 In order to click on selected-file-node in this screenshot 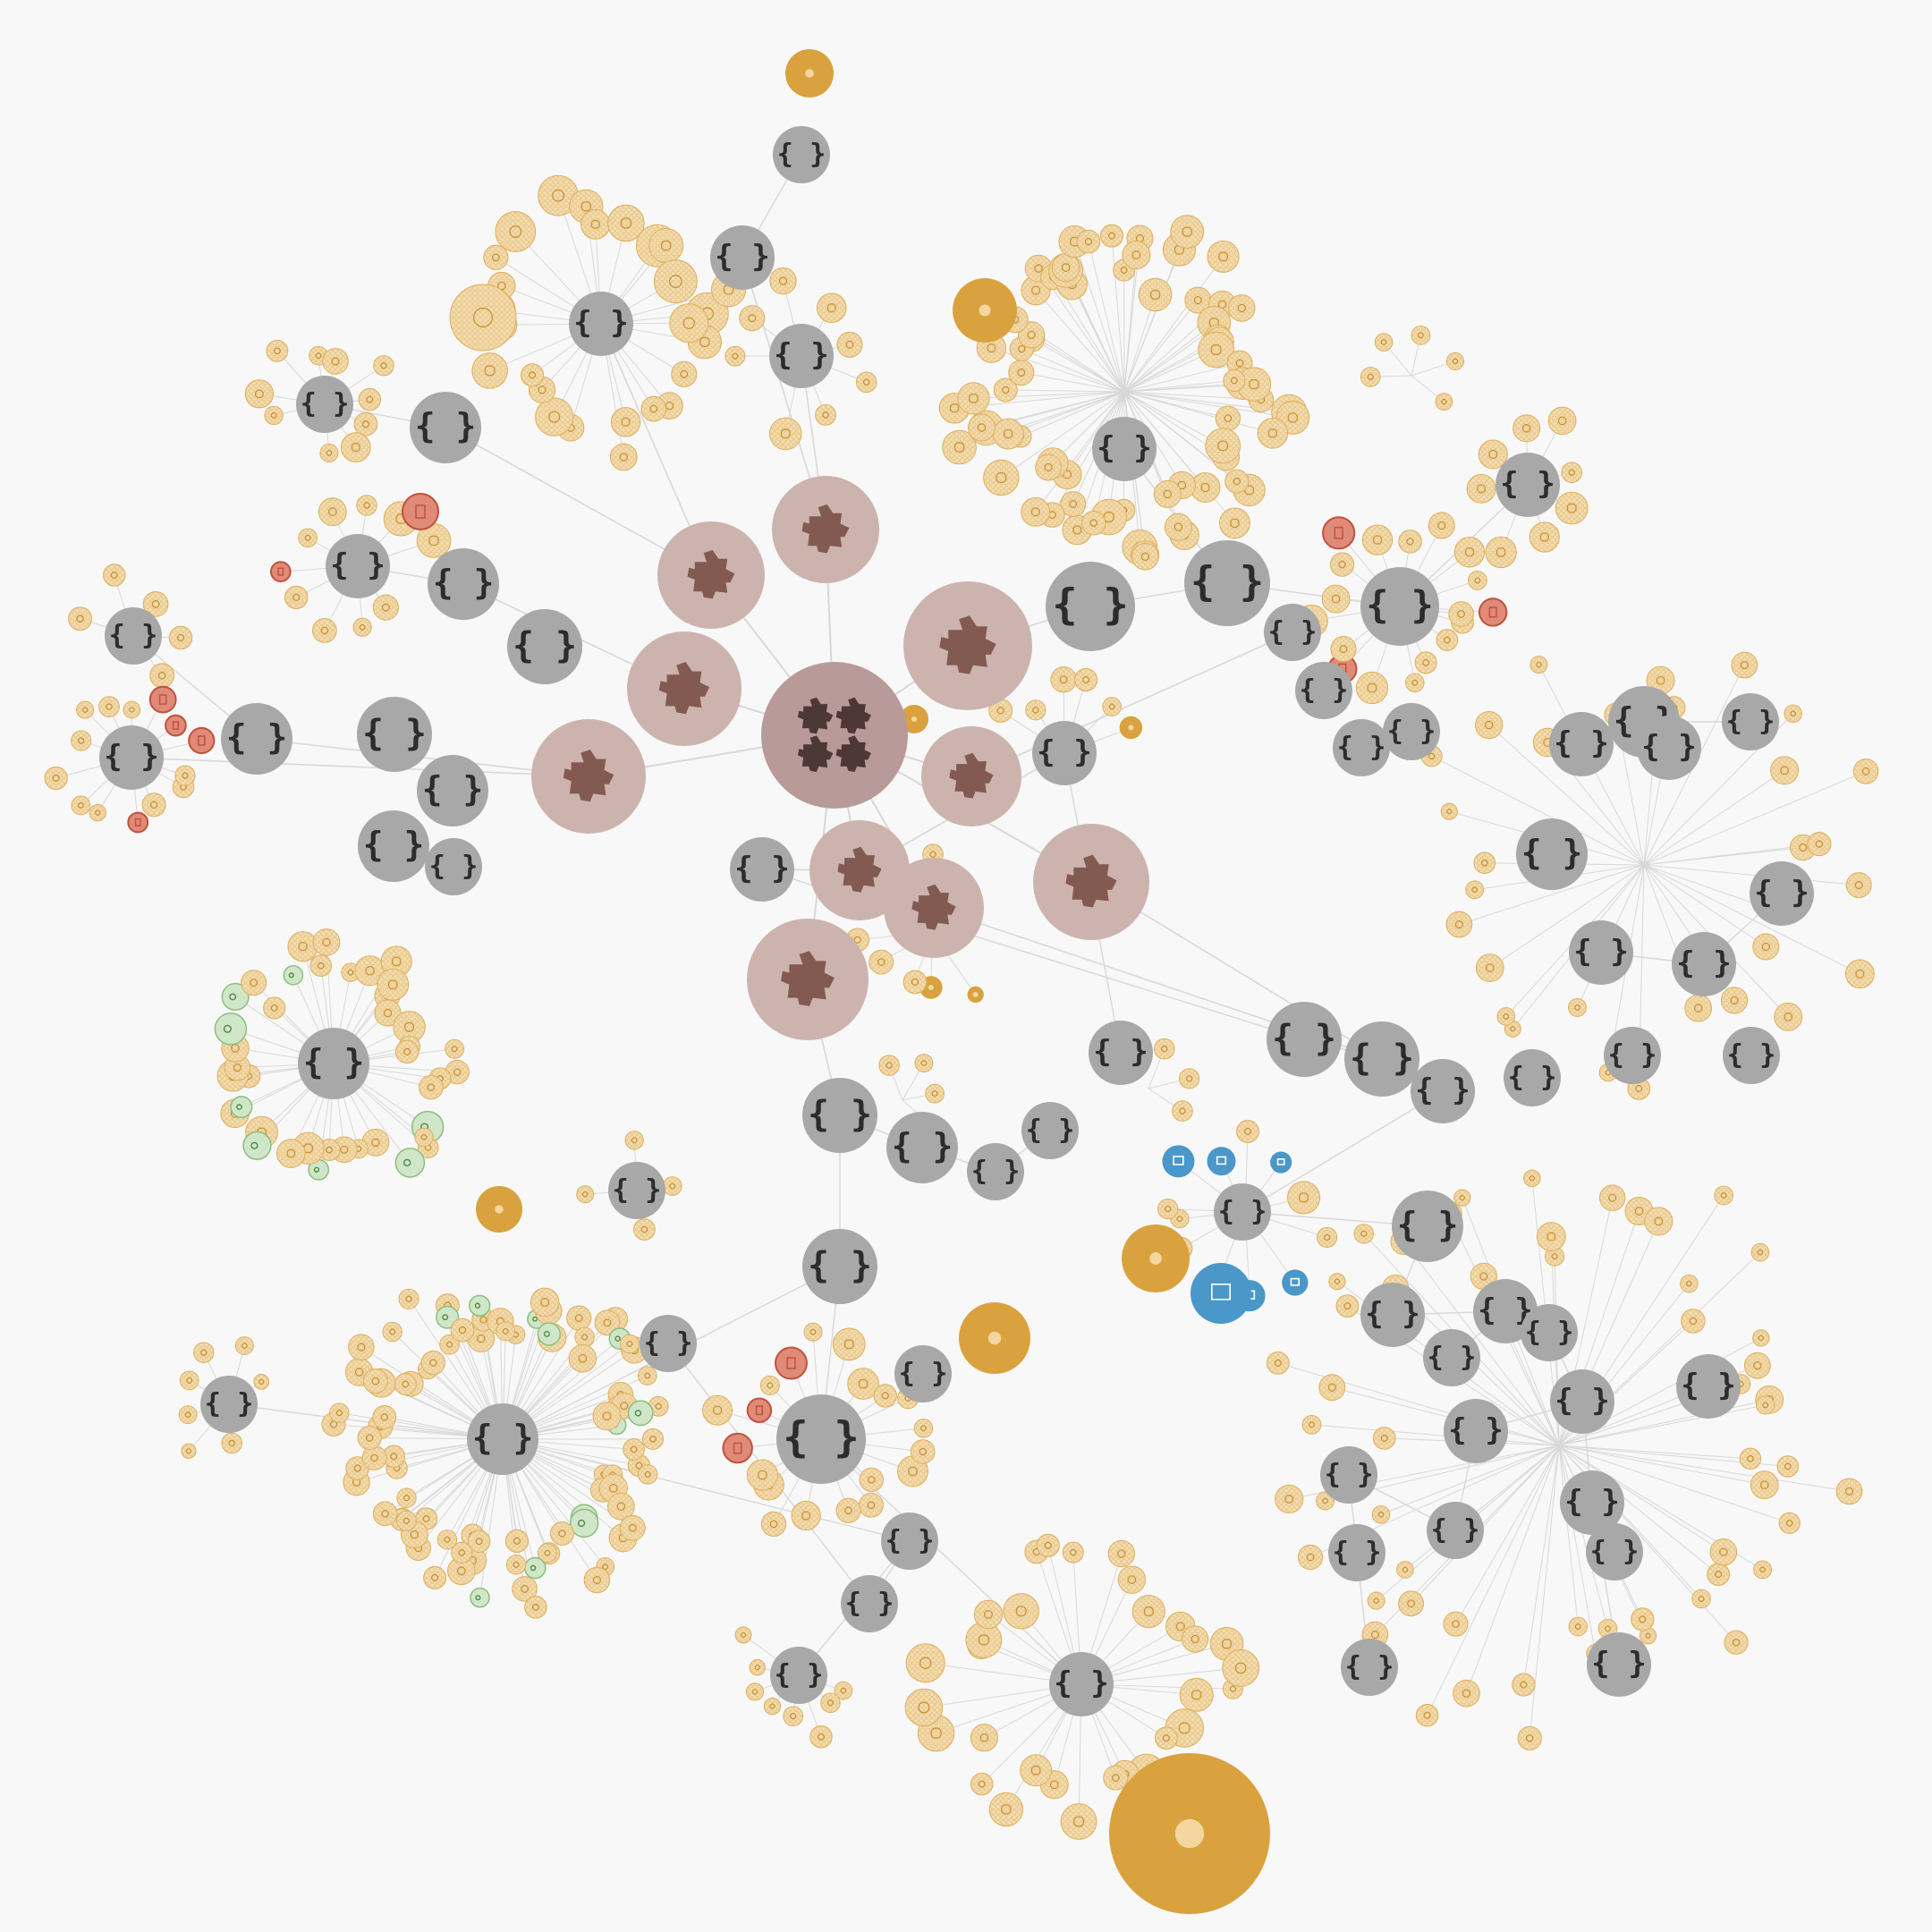, I will do `click(809, 73)`.